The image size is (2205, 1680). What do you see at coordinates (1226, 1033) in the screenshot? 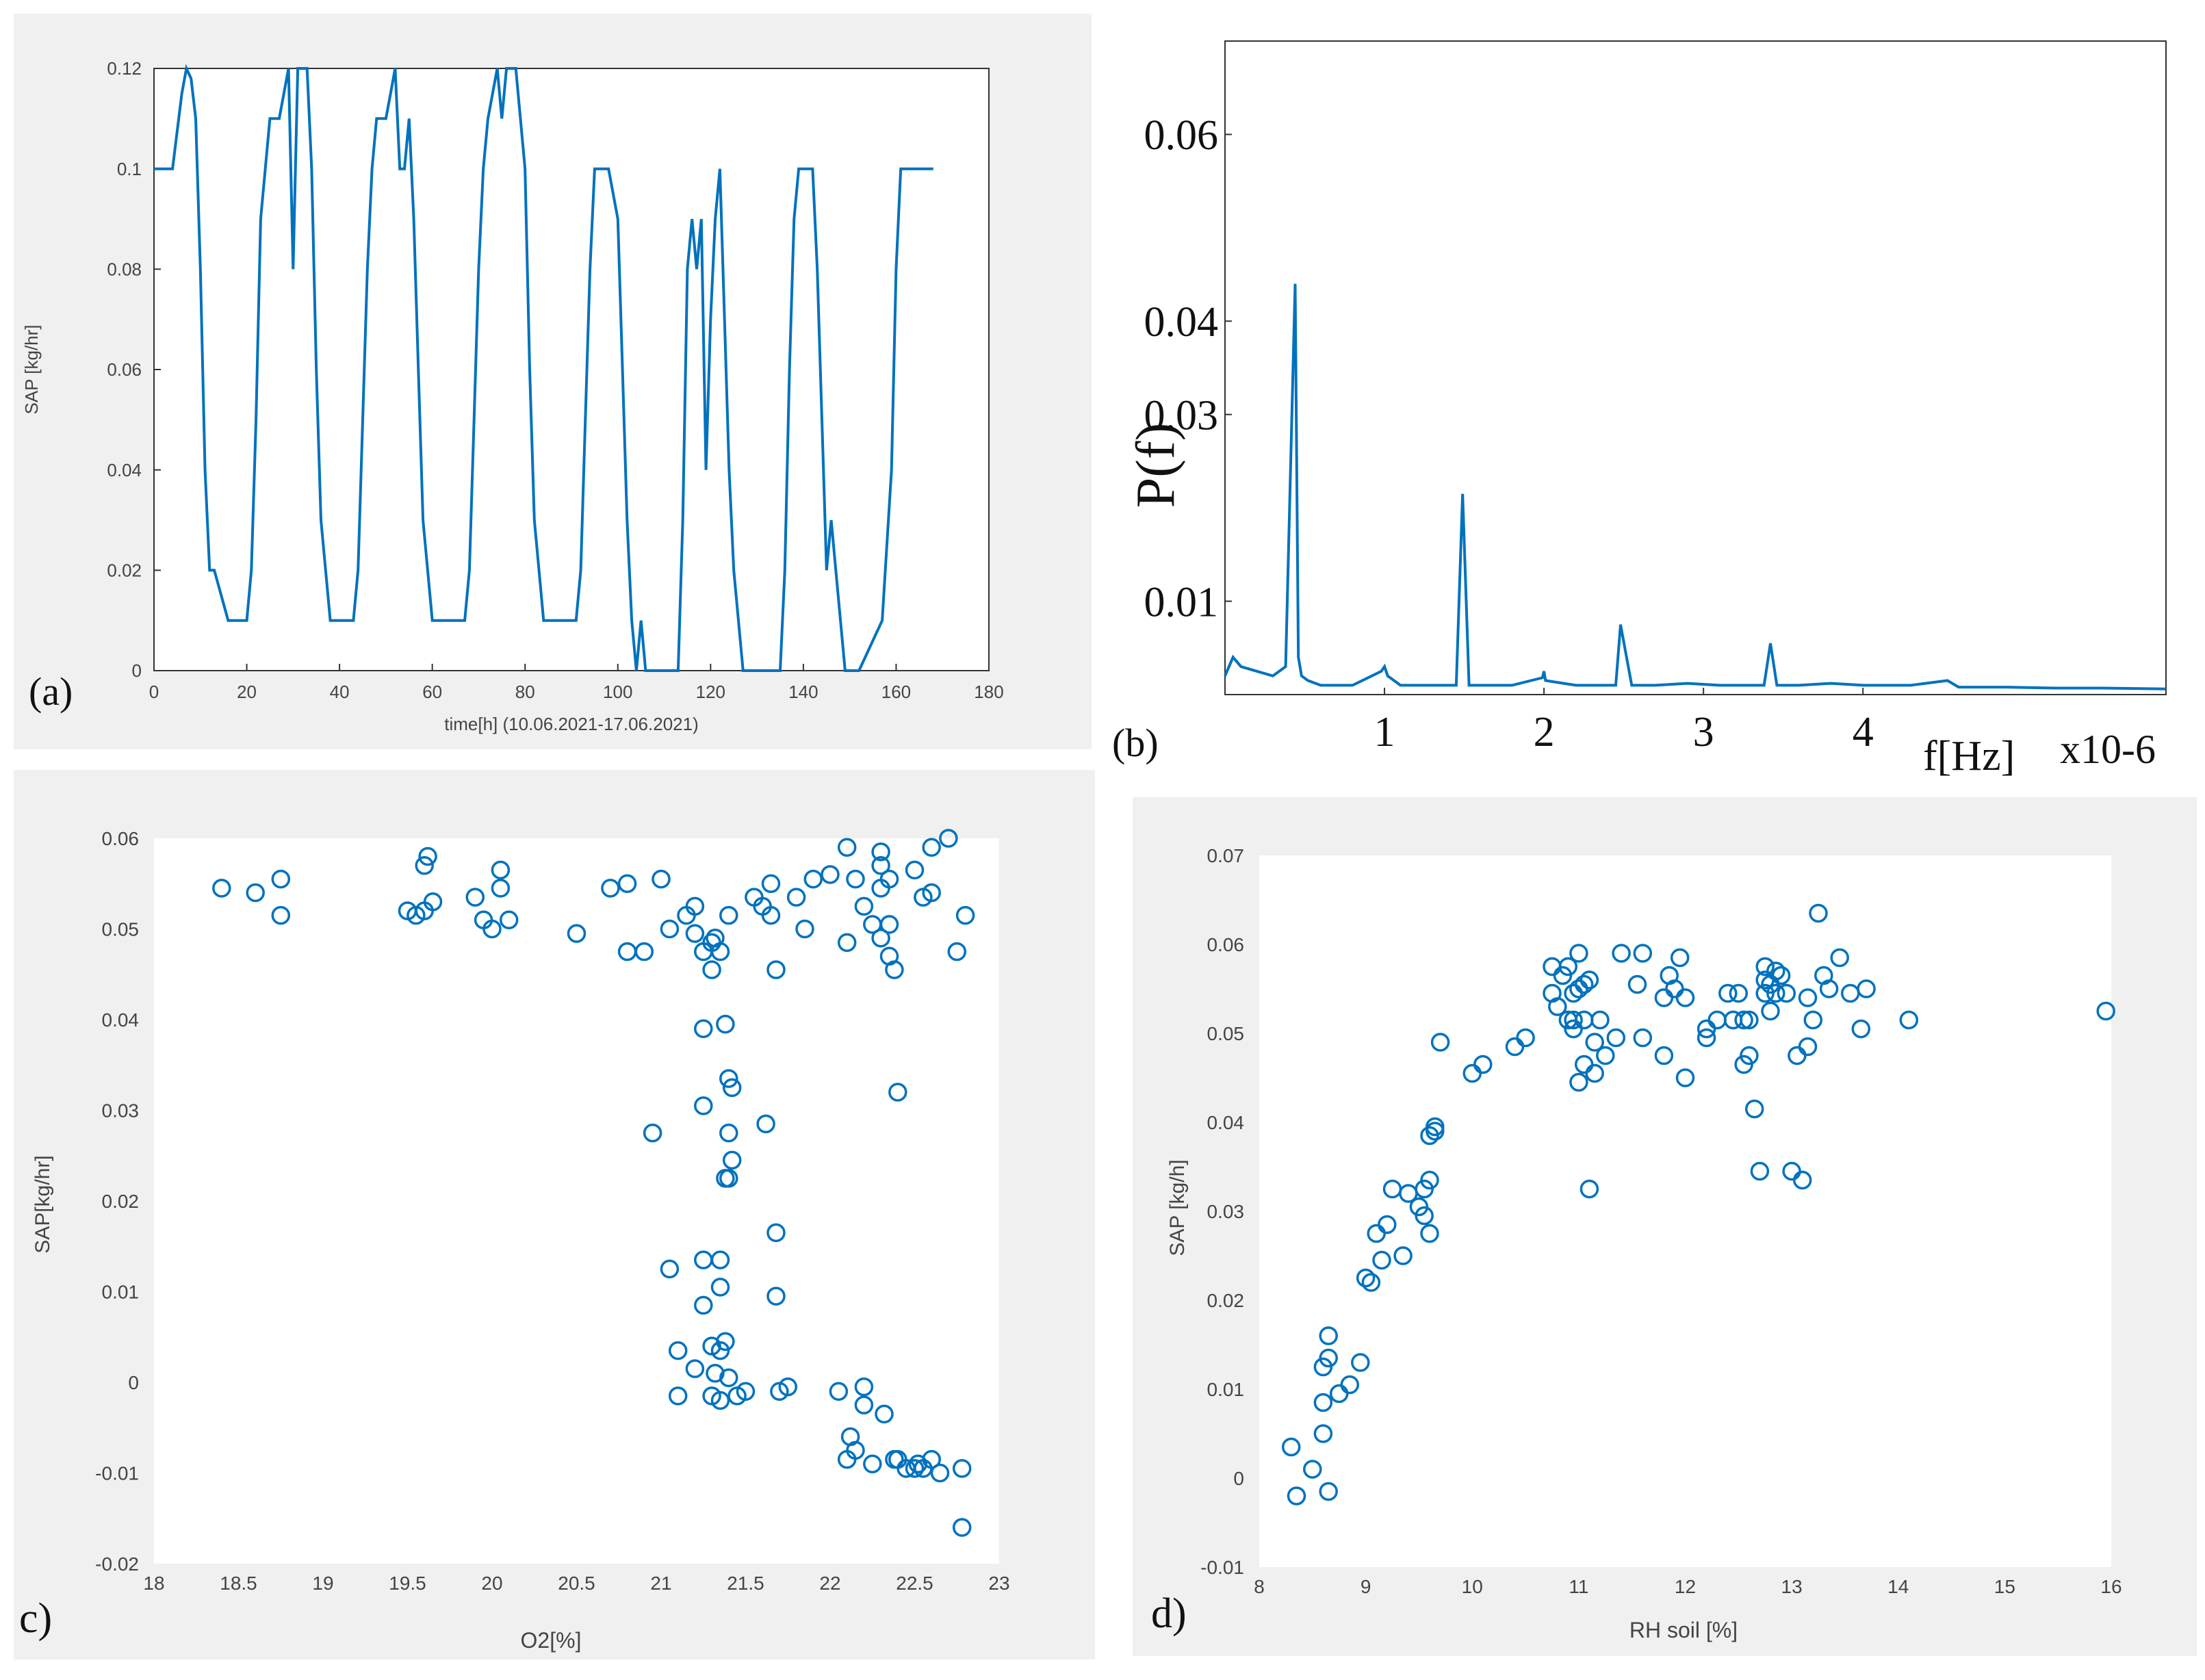
I see `y-tick-label: 0.05` at bounding box center [1226, 1033].